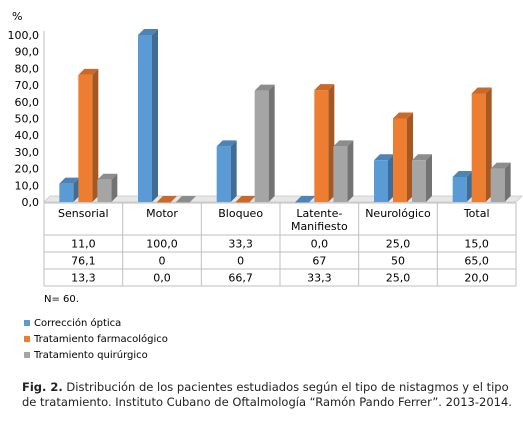 This screenshot has height=436, width=523. What do you see at coordinates (27, 52) in the screenshot?
I see `y-tick-label: 90,0` at bounding box center [27, 52].